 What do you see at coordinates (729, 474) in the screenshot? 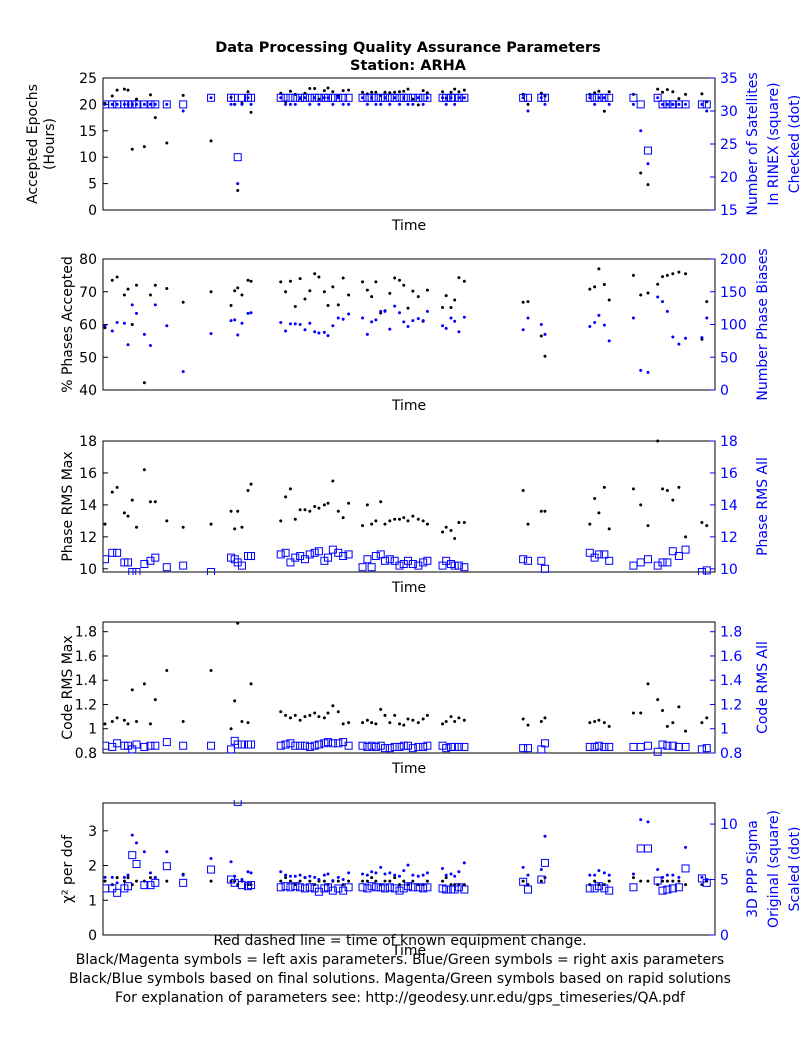
I see `right-tick-label: 16` at bounding box center [729, 474].